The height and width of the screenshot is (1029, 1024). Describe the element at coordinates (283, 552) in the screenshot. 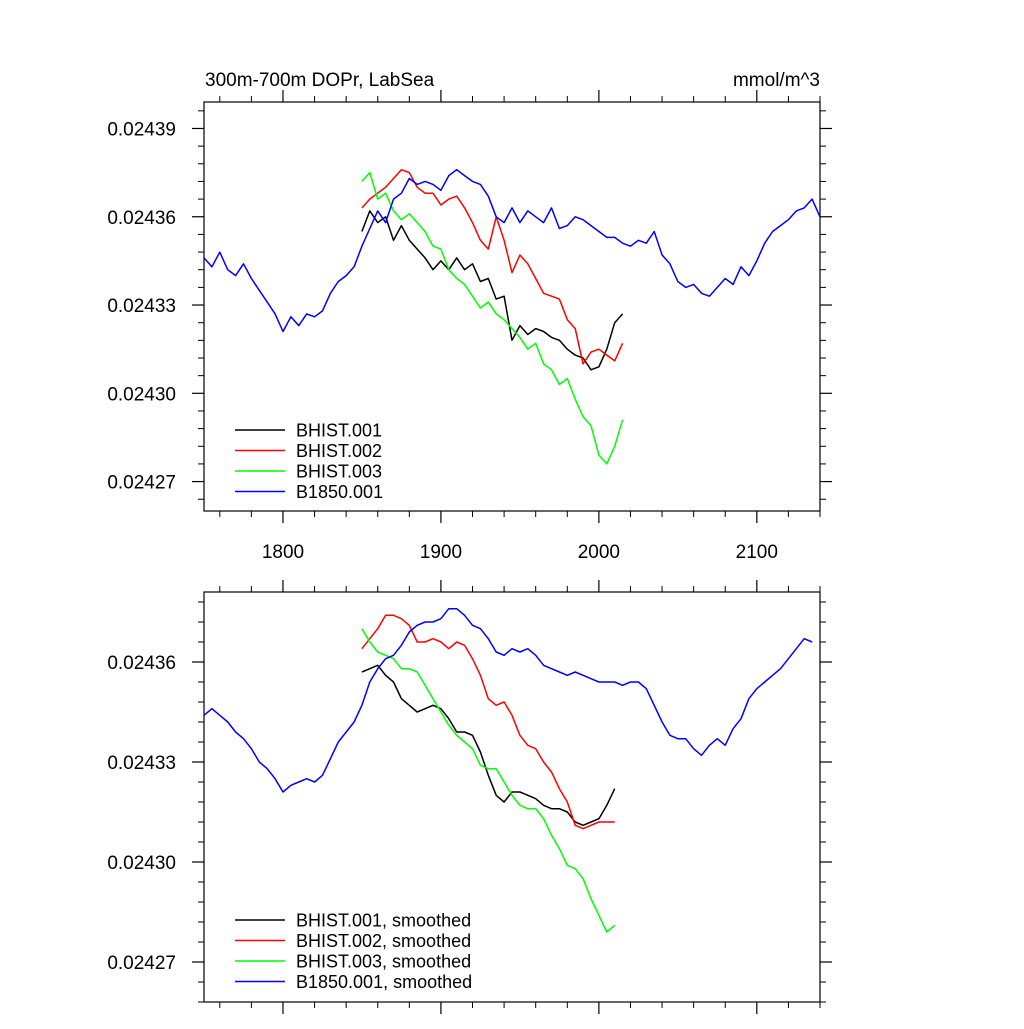

I see `x-tick-label: 1800` at that location.